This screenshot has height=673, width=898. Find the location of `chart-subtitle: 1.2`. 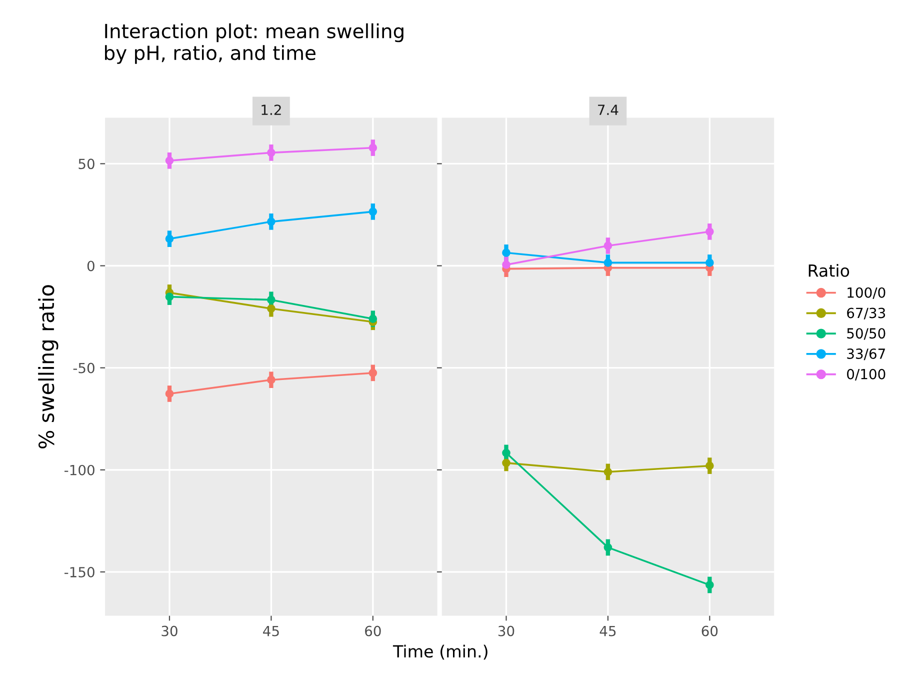

chart-subtitle: 1.2 is located at coordinates (271, 109).